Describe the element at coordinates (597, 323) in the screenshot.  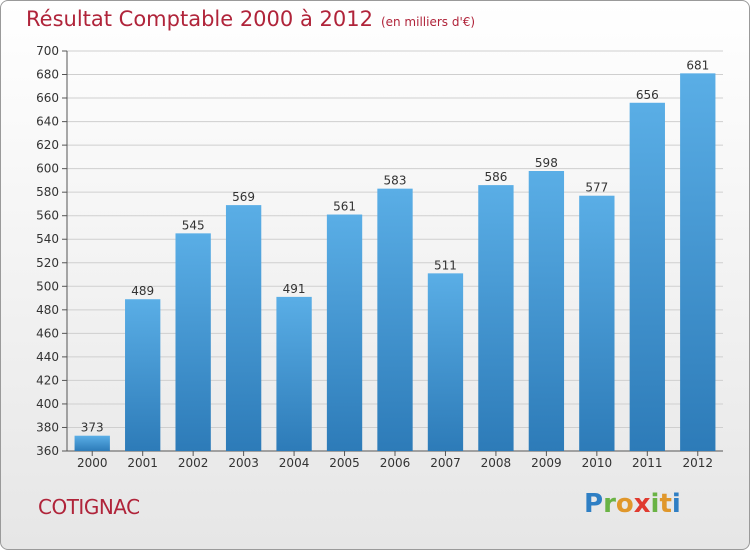
I see `bar-2010` at that location.